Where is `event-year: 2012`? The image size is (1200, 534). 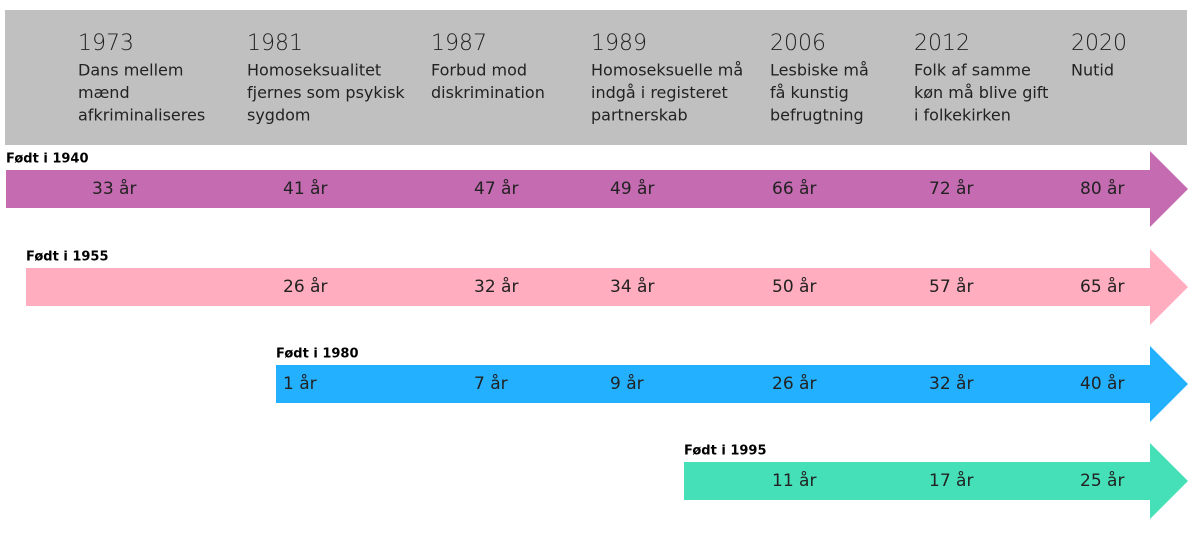
event-year: 2012 is located at coordinates (942, 43).